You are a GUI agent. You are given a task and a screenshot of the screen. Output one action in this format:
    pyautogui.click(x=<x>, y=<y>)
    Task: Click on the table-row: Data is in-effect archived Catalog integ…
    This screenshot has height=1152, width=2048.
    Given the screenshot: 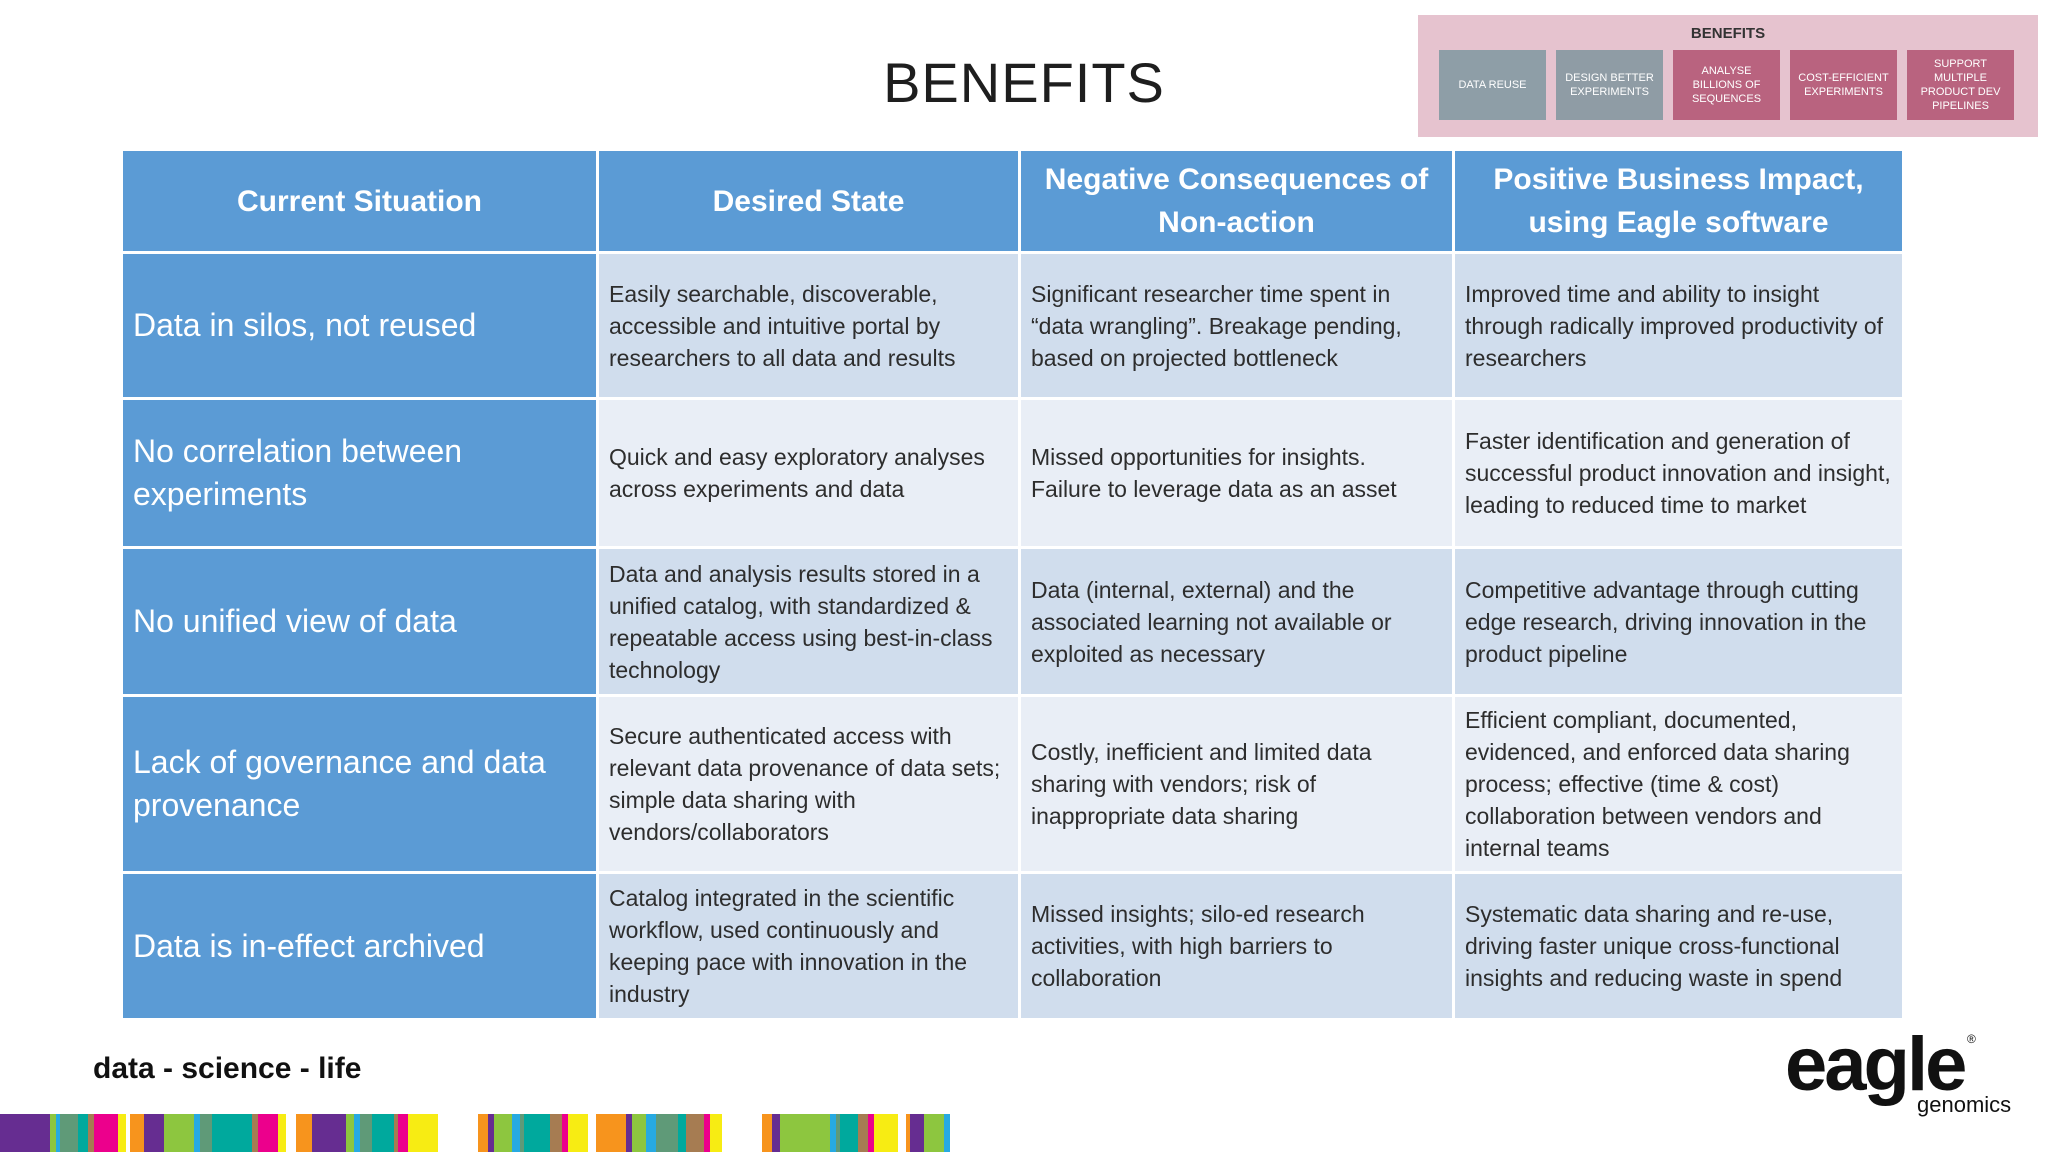 What is the action you would take?
    pyautogui.click(x=1012, y=946)
    